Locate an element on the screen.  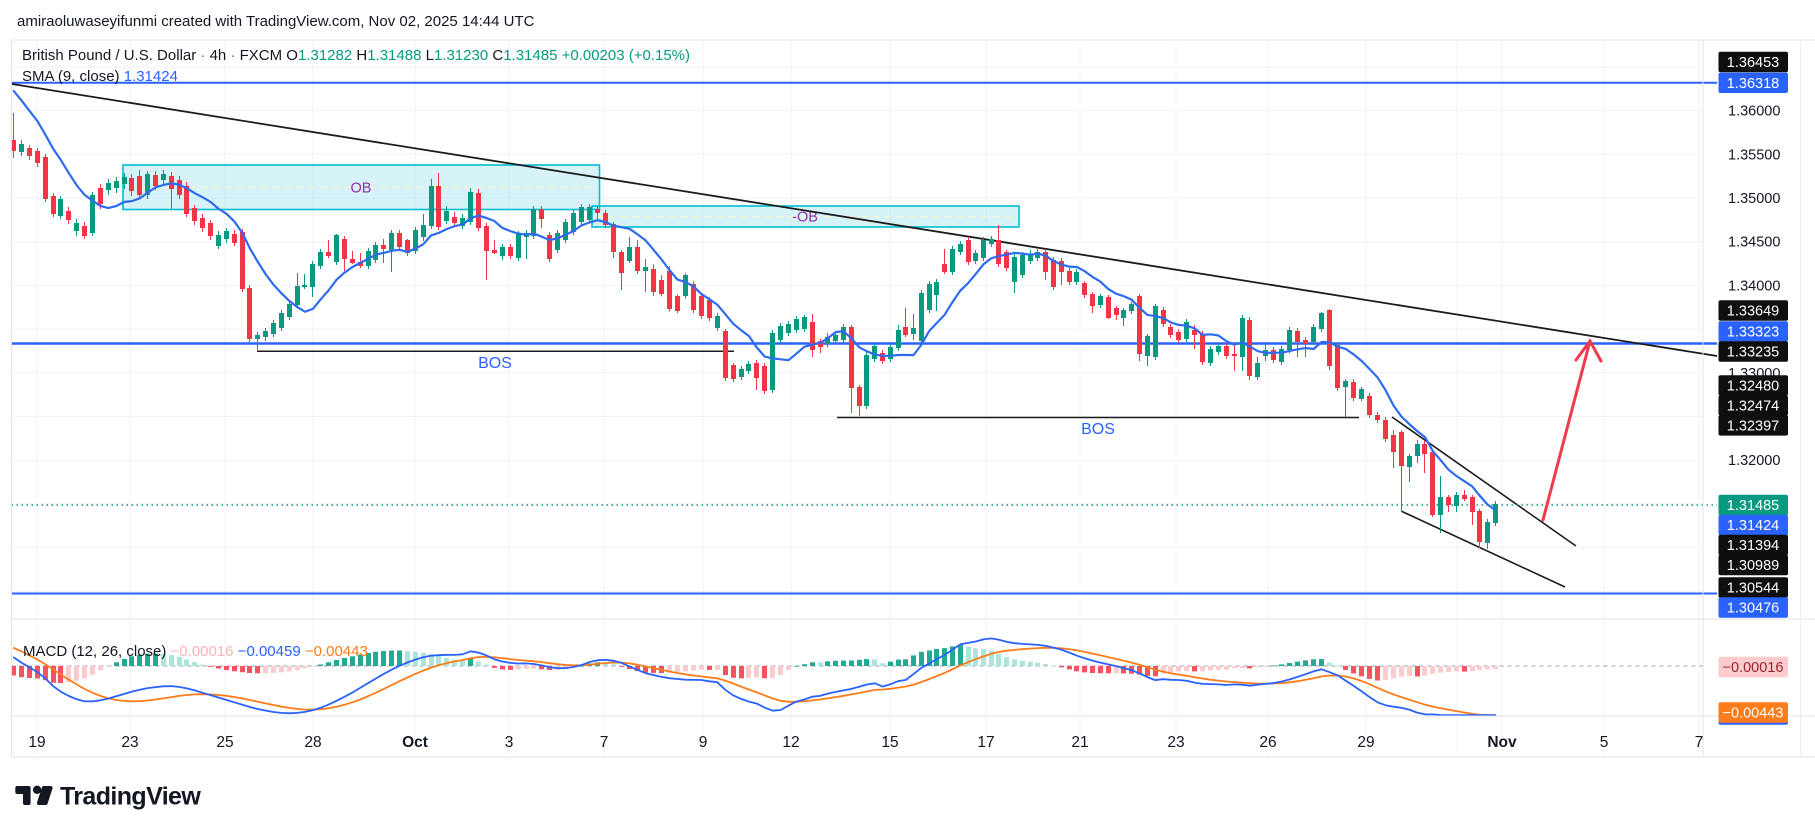
svg-text: −0.00443 is located at coordinates (1753, 714).